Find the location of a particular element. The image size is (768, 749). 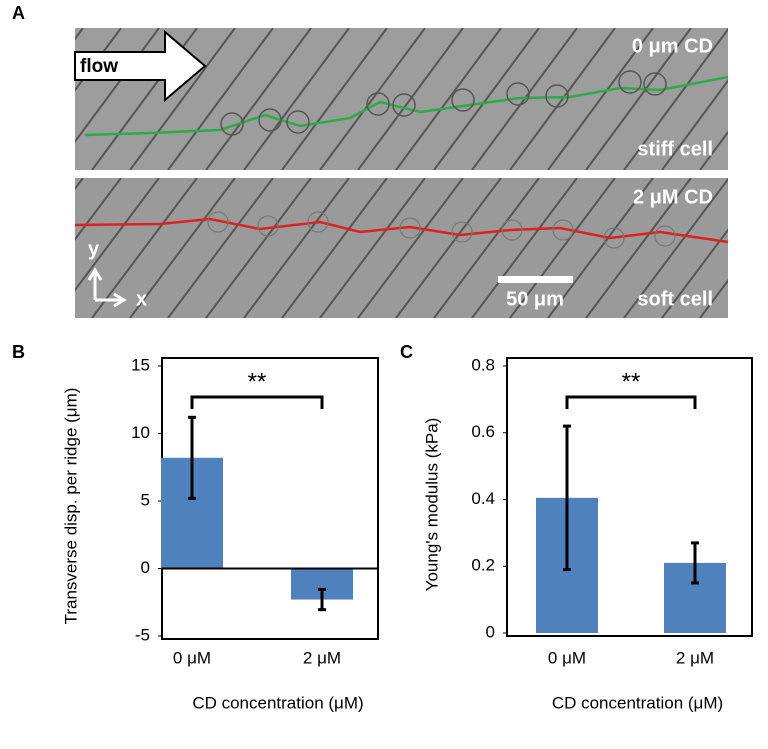

cell-label: soft cell is located at coordinates (675, 299).